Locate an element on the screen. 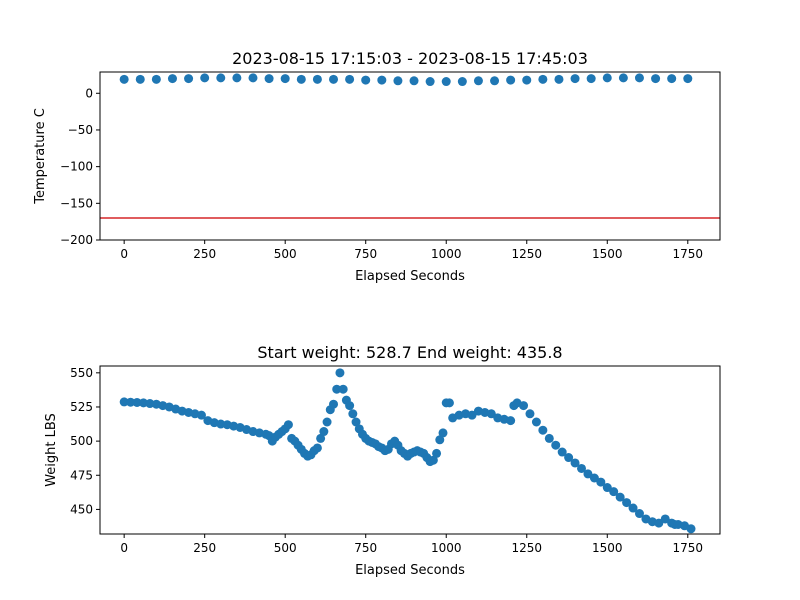 The height and width of the screenshot is (600, 800). weight-x-tick-label: 1500 is located at coordinates (607, 548).